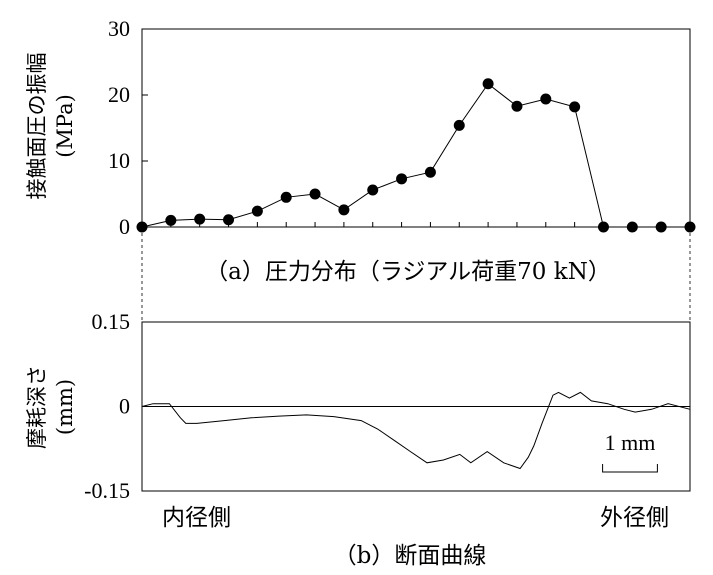 This screenshot has height=575, width=713. What do you see at coordinates (124, 226) in the screenshot?
I see `chart-a-ytick-label: 0` at bounding box center [124, 226].